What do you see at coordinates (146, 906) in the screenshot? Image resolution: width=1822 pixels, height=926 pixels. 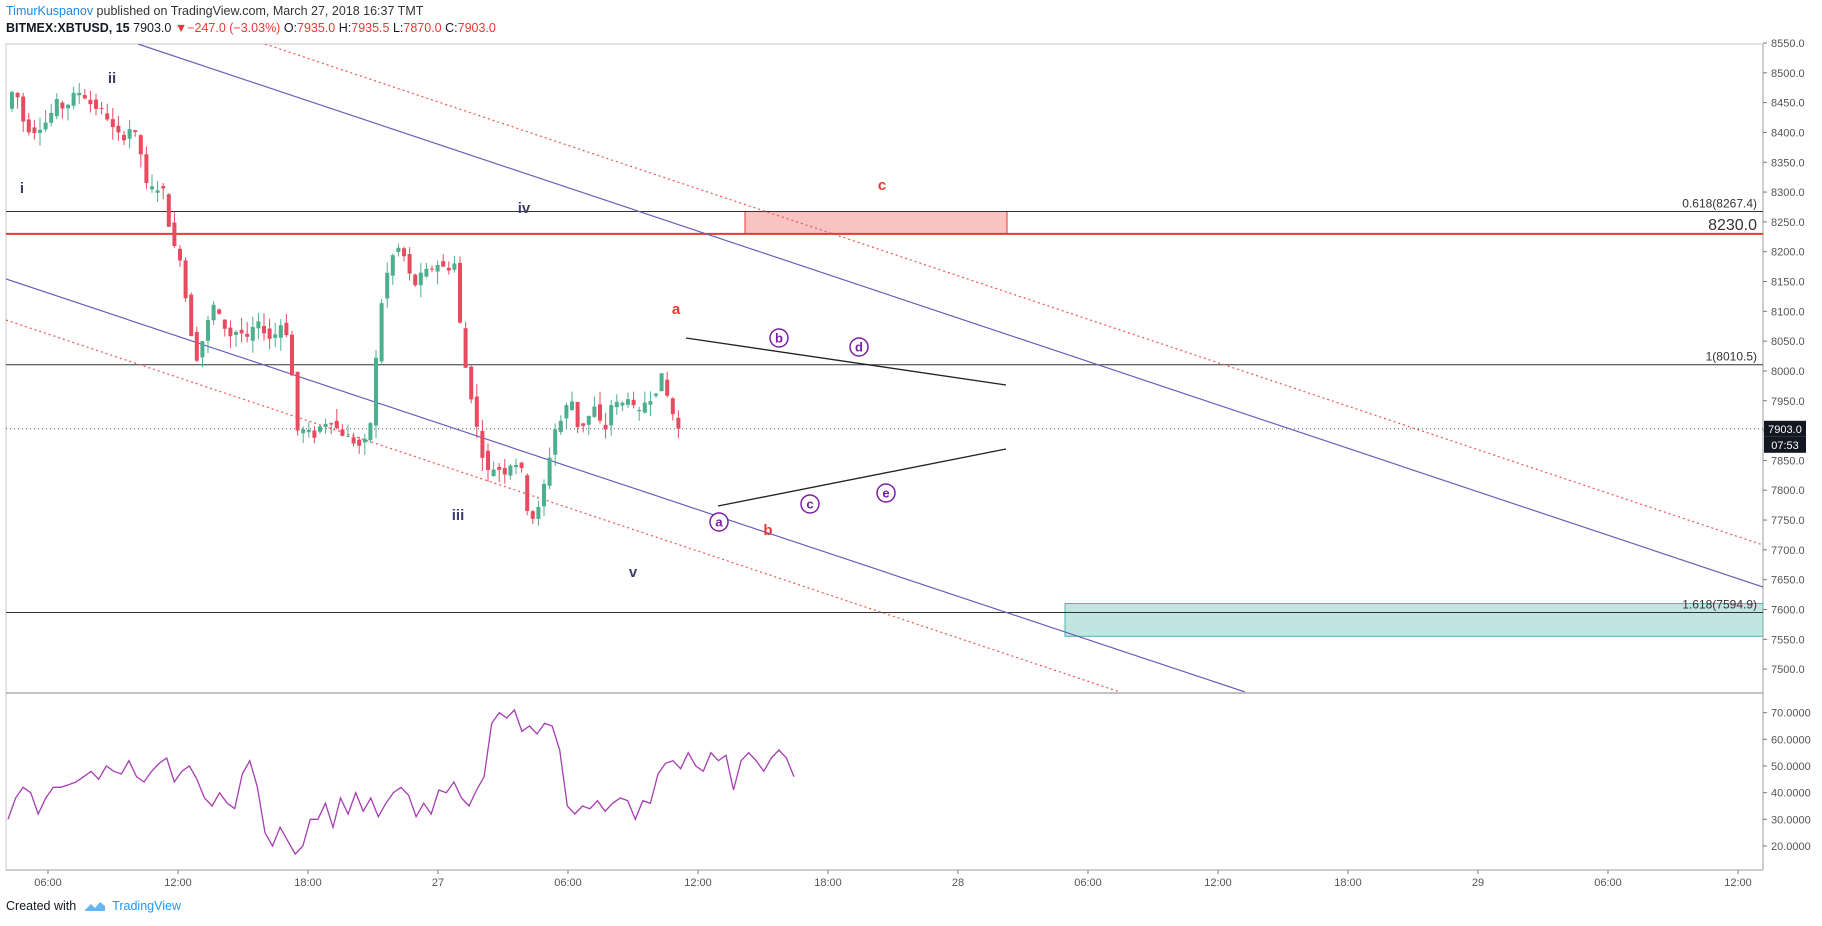 I see `tradingview-brand-link: TradingView` at bounding box center [146, 906].